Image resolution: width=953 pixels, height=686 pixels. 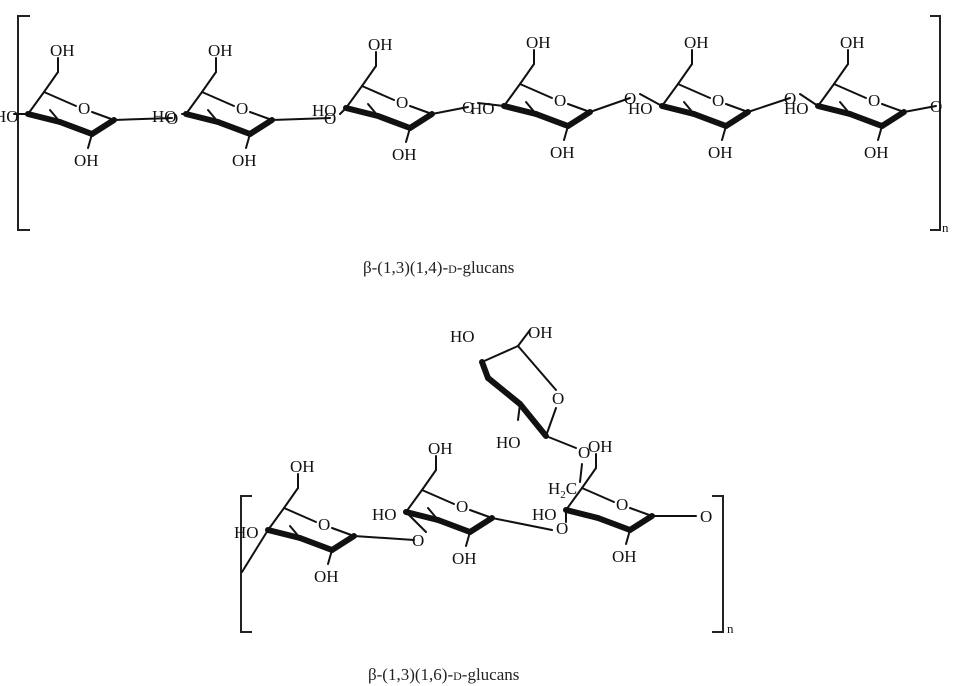 What do you see at coordinates (689, 97) in the screenshot?
I see `glucose-unit-5: O OH OH HO` at bounding box center [689, 97].